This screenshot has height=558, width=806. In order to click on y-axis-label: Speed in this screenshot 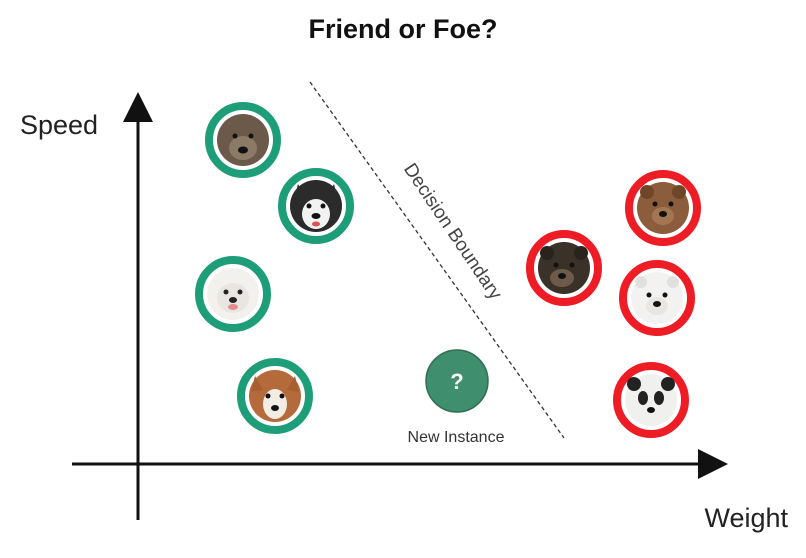, I will do `click(59, 125)`.